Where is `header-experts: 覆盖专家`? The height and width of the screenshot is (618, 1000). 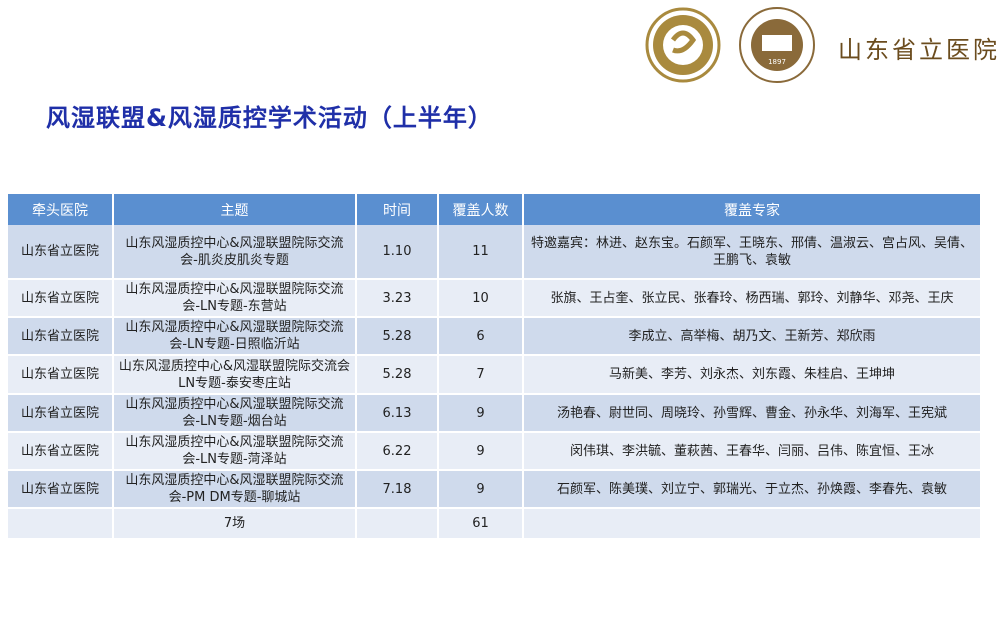
header-experts: 覆盖专家 is located at coordinates (752, 209).